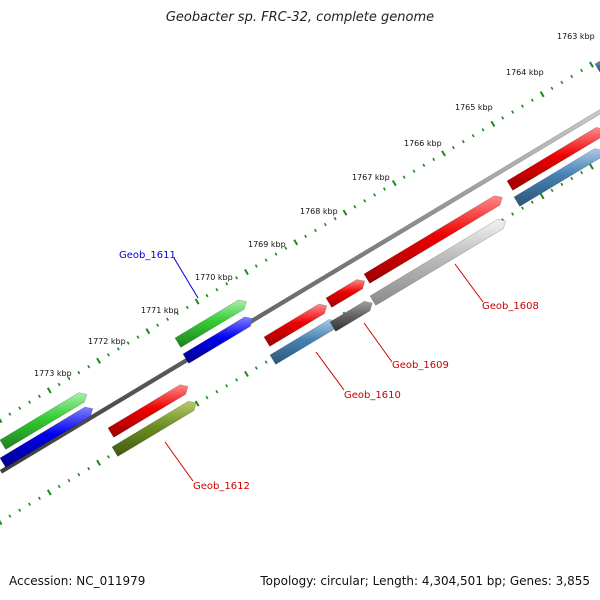 The height and width of the screenshot is (600, 600). I want to click on ruler-tick-label: 1771 kbp, so click(160, 310).